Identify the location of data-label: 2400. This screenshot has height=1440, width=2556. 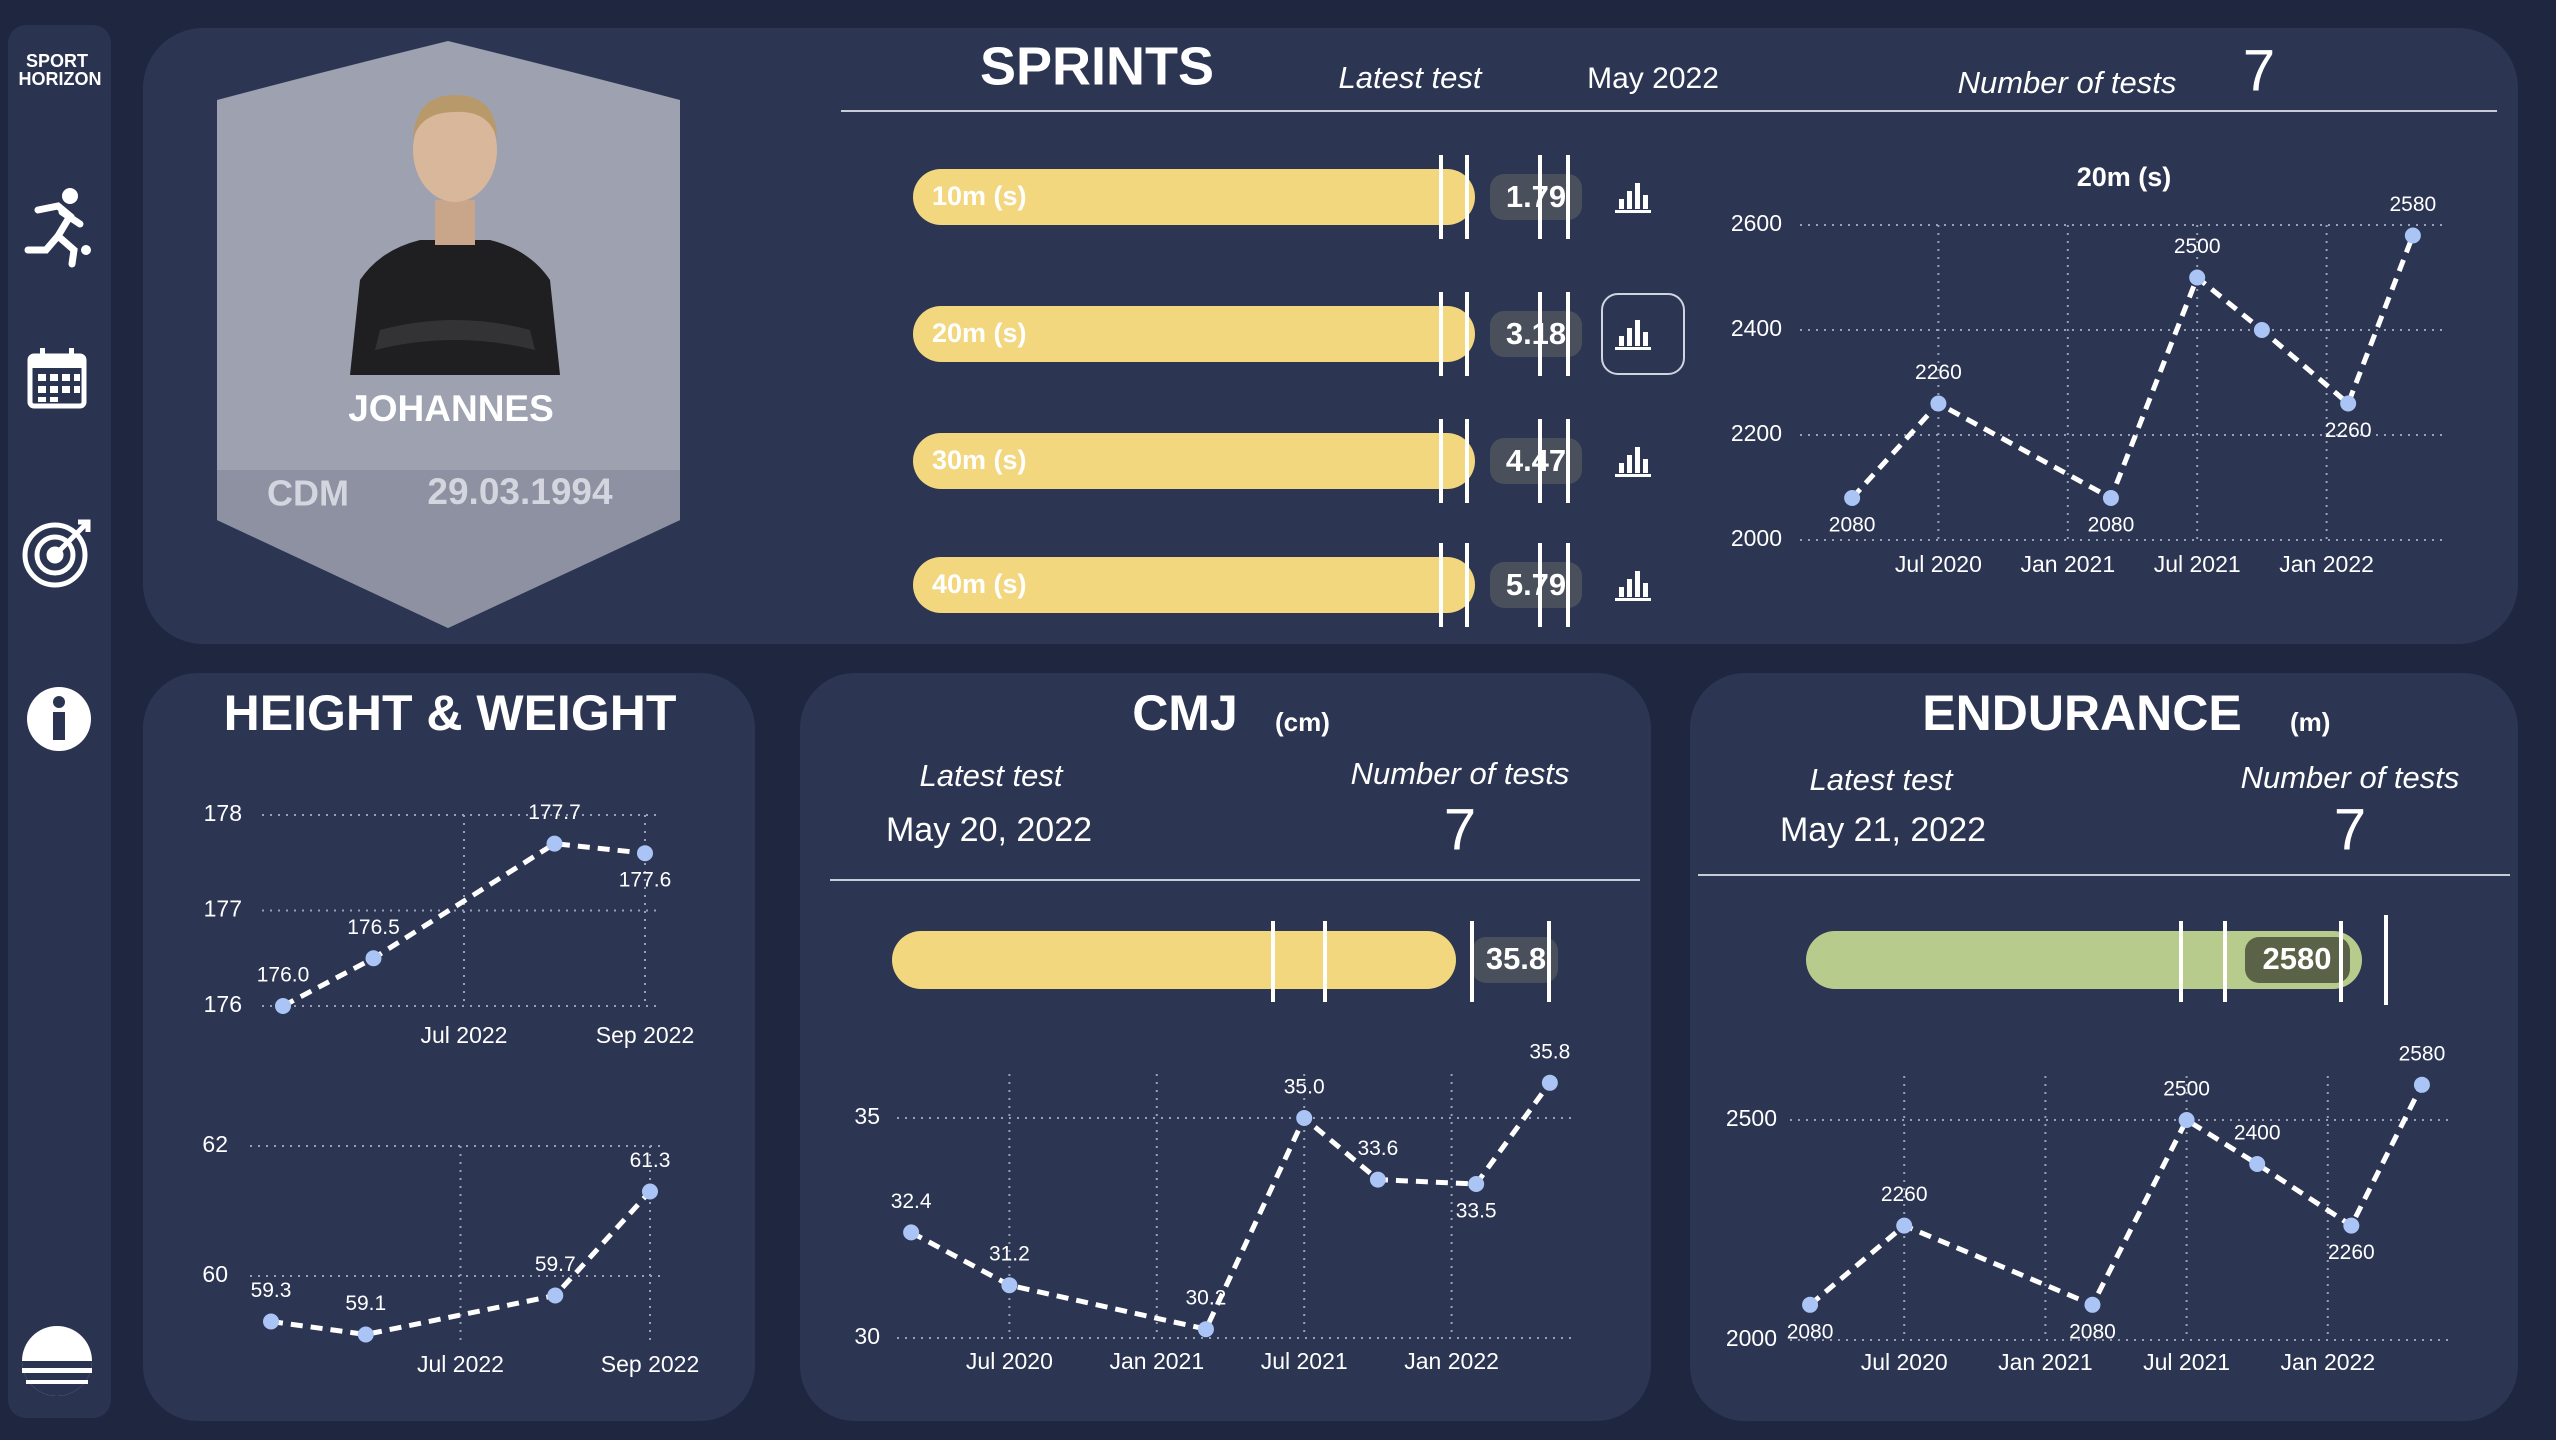
(2257, 1133).